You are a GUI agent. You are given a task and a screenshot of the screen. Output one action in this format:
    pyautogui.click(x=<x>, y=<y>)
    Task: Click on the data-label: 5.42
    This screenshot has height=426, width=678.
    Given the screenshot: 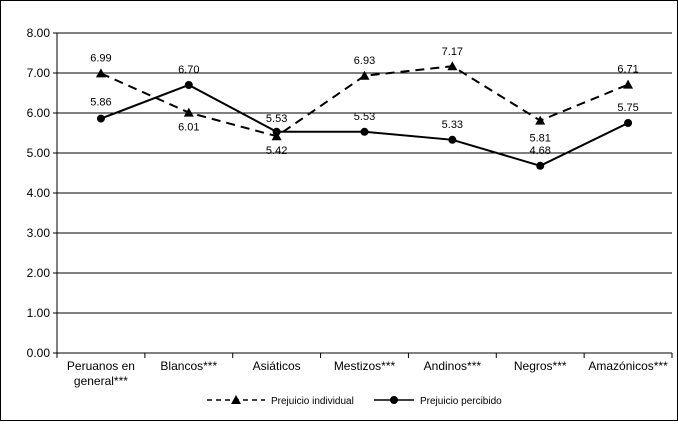 What is the action you would take?
    pyautogui.click(x=276, y=151)
    